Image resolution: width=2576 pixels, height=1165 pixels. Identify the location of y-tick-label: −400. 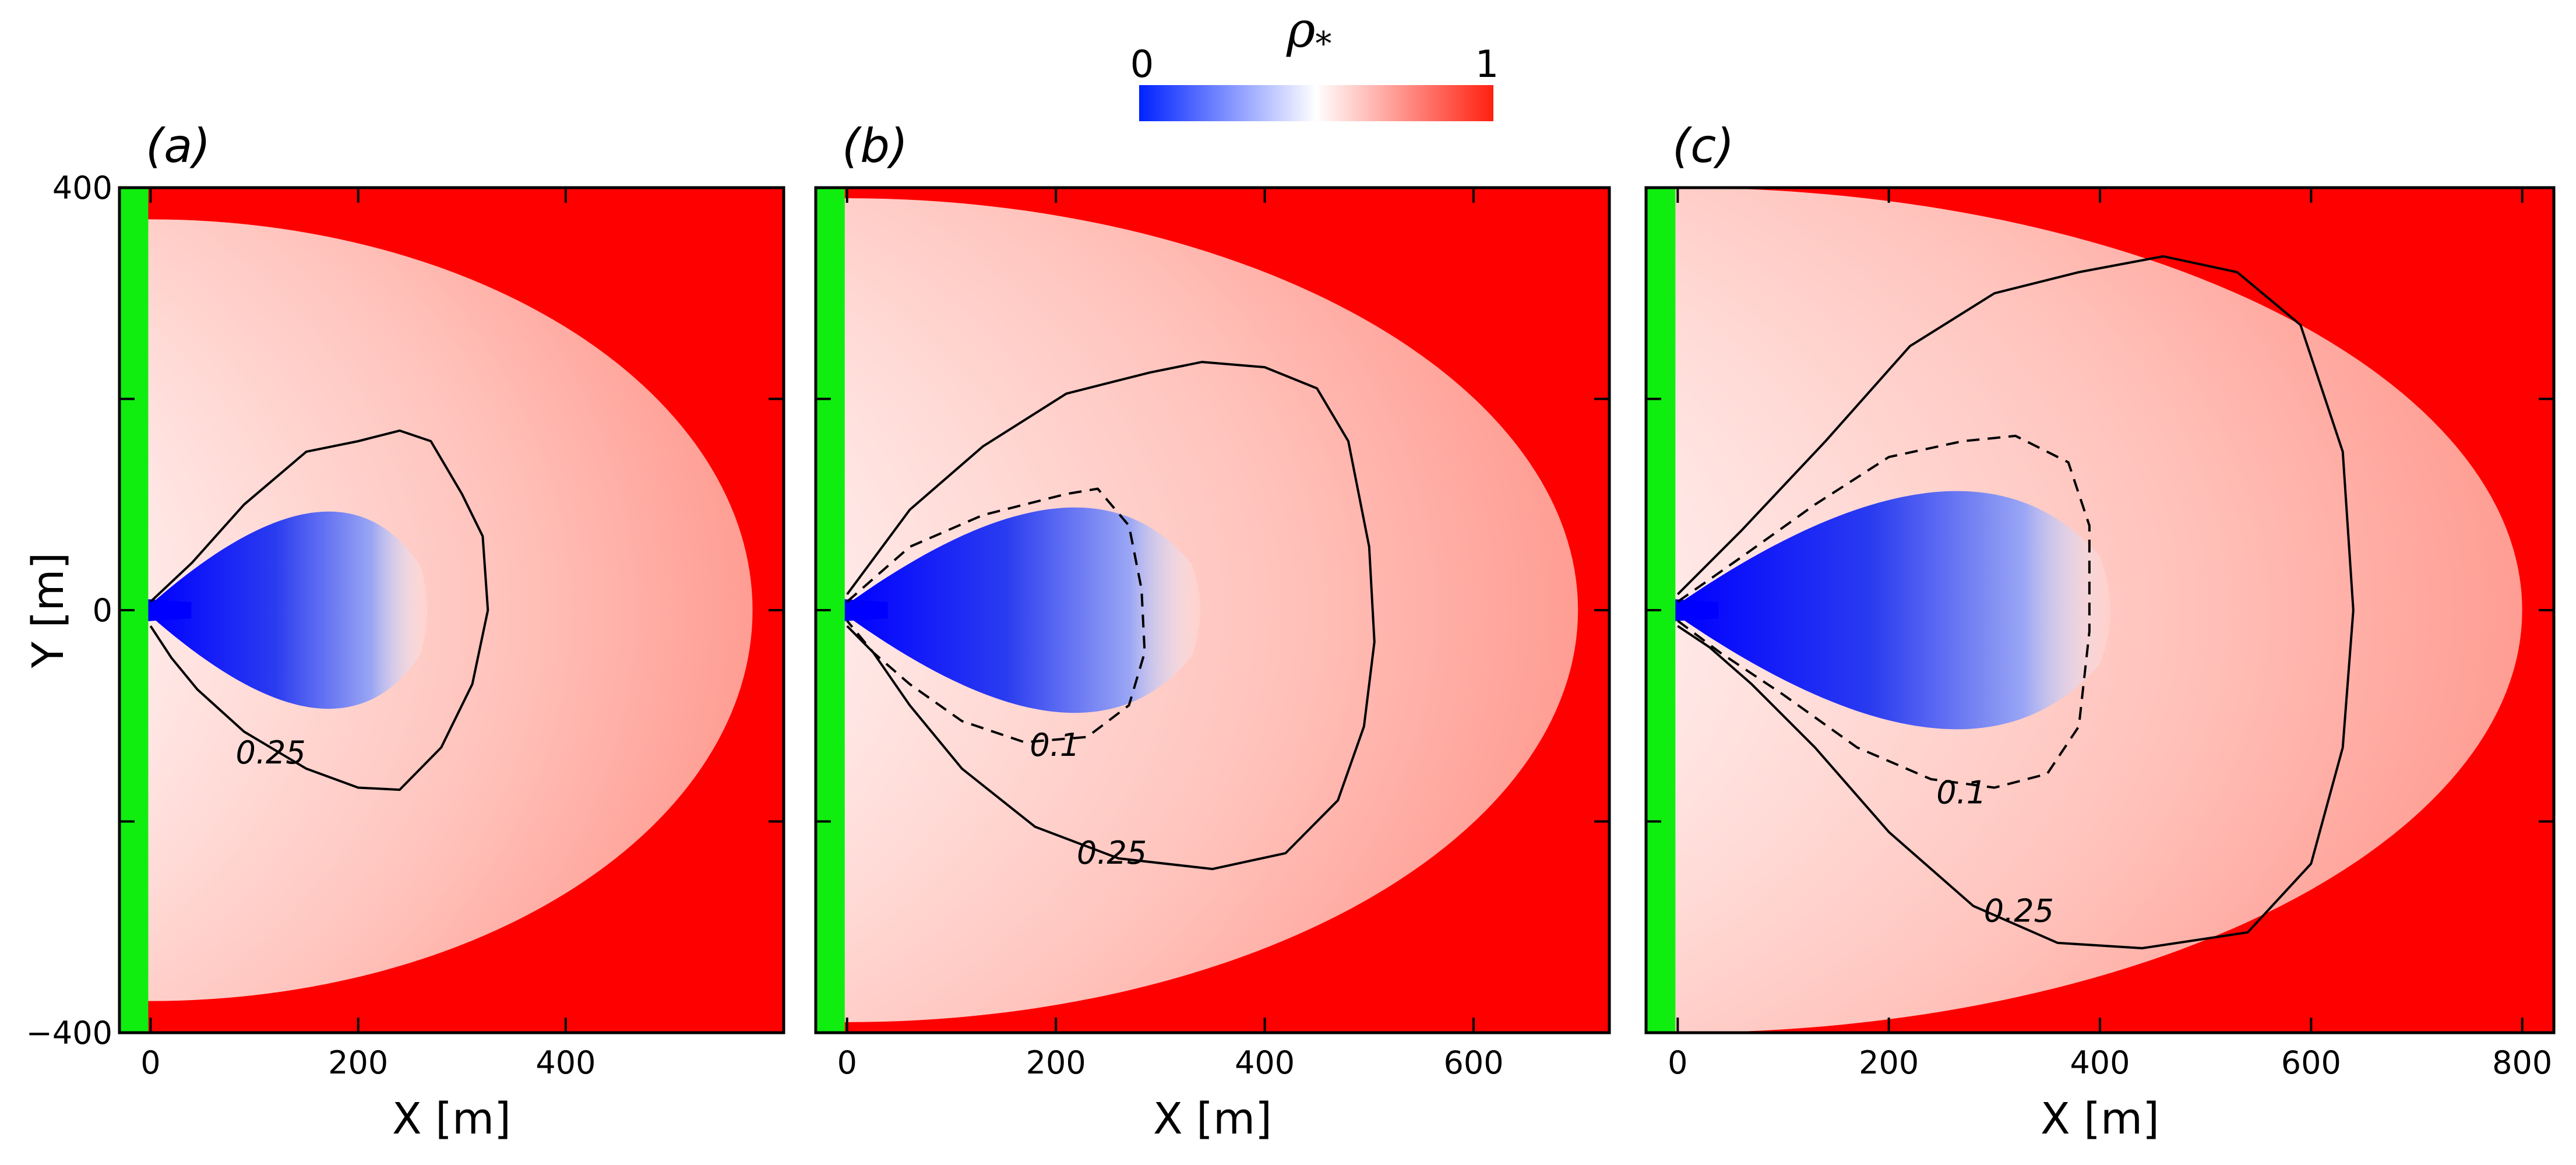
(69, 1033).